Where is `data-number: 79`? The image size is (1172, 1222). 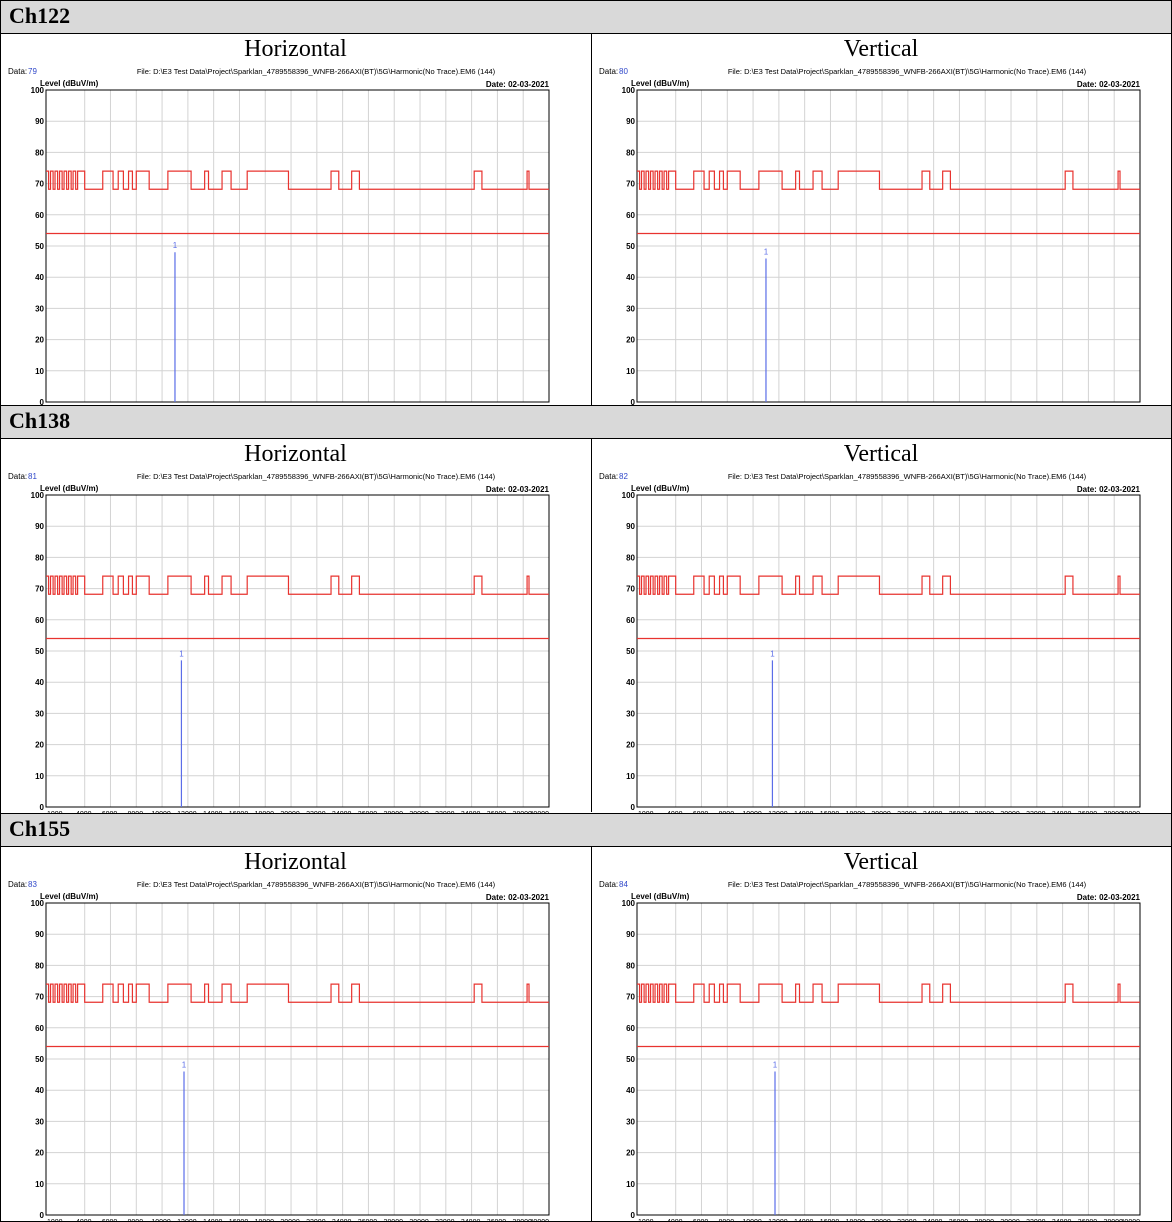 data-number: 79 is located at coordinates (32, 71).